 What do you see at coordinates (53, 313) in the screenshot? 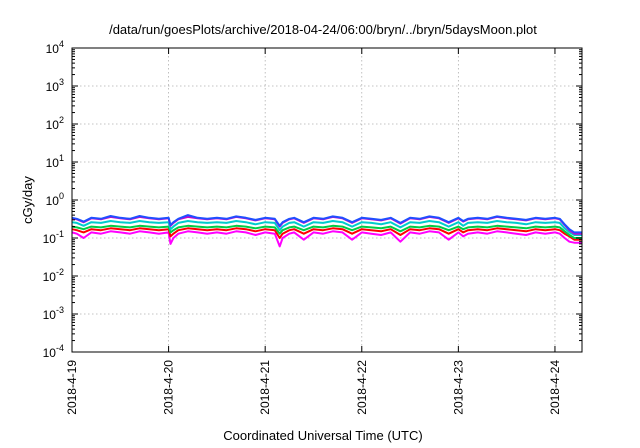
I see `y-tick-label: 10⁻³` at bounding box center [53, 313].